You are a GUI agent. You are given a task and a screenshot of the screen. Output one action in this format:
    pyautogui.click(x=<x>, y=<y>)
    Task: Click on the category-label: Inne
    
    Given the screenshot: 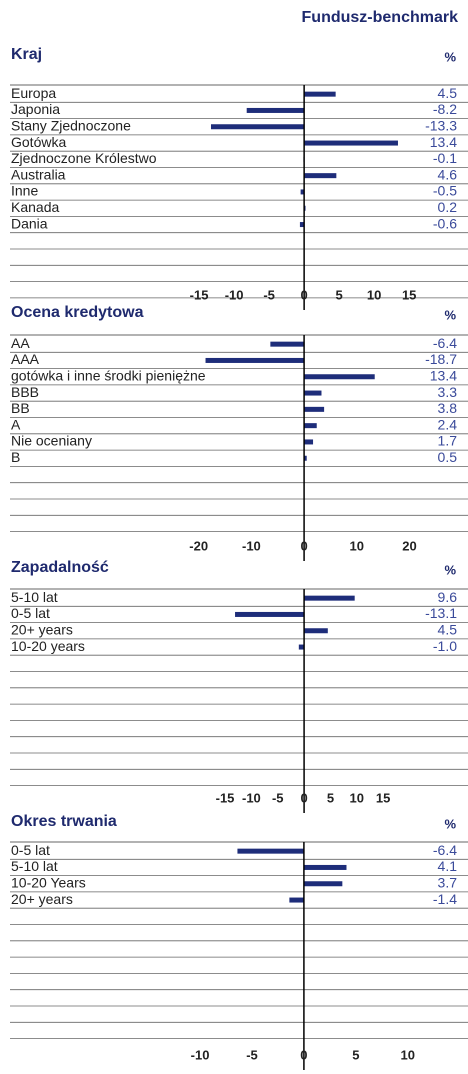 What is the action you would take?
    pyautogui.click(x=24, y=191)
    